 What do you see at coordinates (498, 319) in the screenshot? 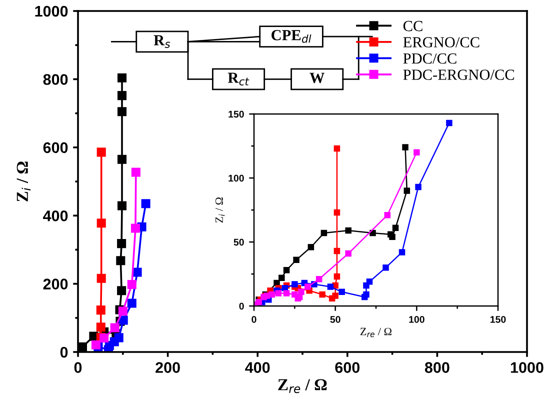
I see `x-tick-label: 150` at bounding box center [498, 319].